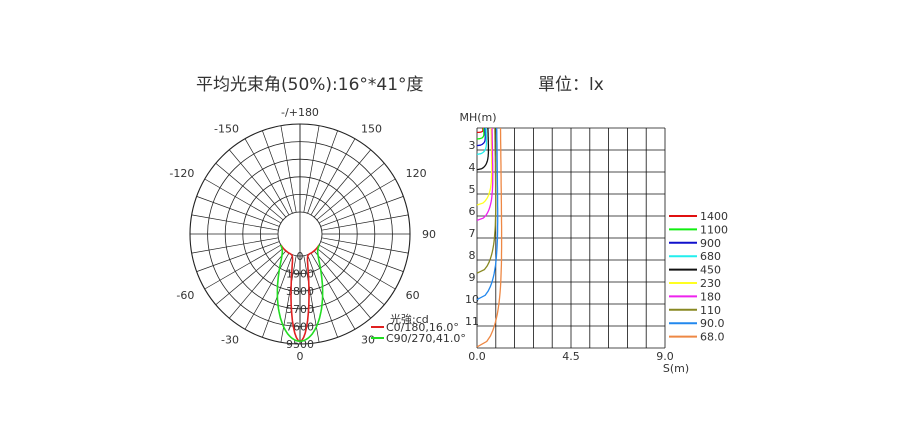  What do you see at coordinates (472, 145) in the screenshot?
I see `iso-y-tick-label: 3` at bounding box center [472, 145].